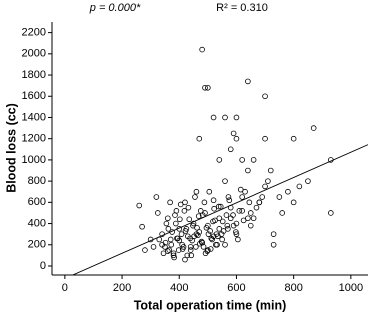 Image resolution: width=370 pixels, height=316 pixels. Describe the element at coordinates (34, 117) in the screenshot. I see `y-tick-label: 1400` at that location.